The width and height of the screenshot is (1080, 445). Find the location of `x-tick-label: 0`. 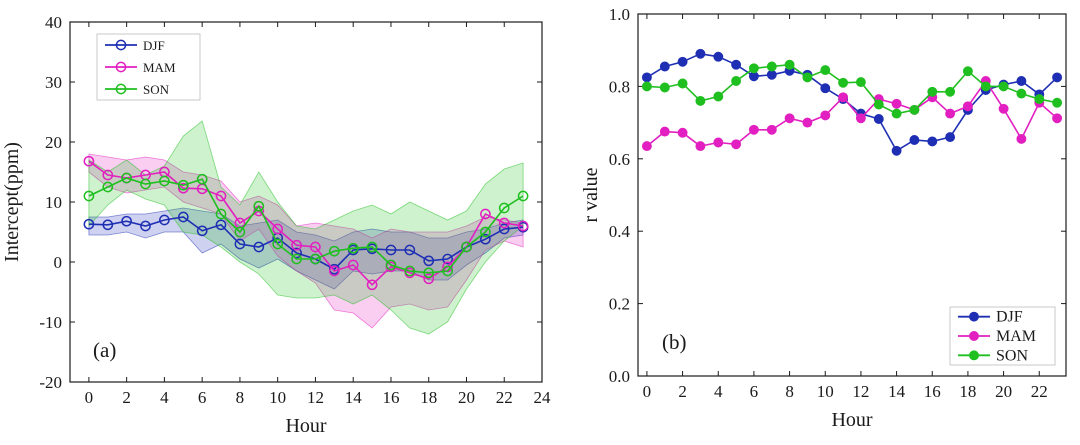

x-tick-label: 0 is located at coordinates (89, 397).